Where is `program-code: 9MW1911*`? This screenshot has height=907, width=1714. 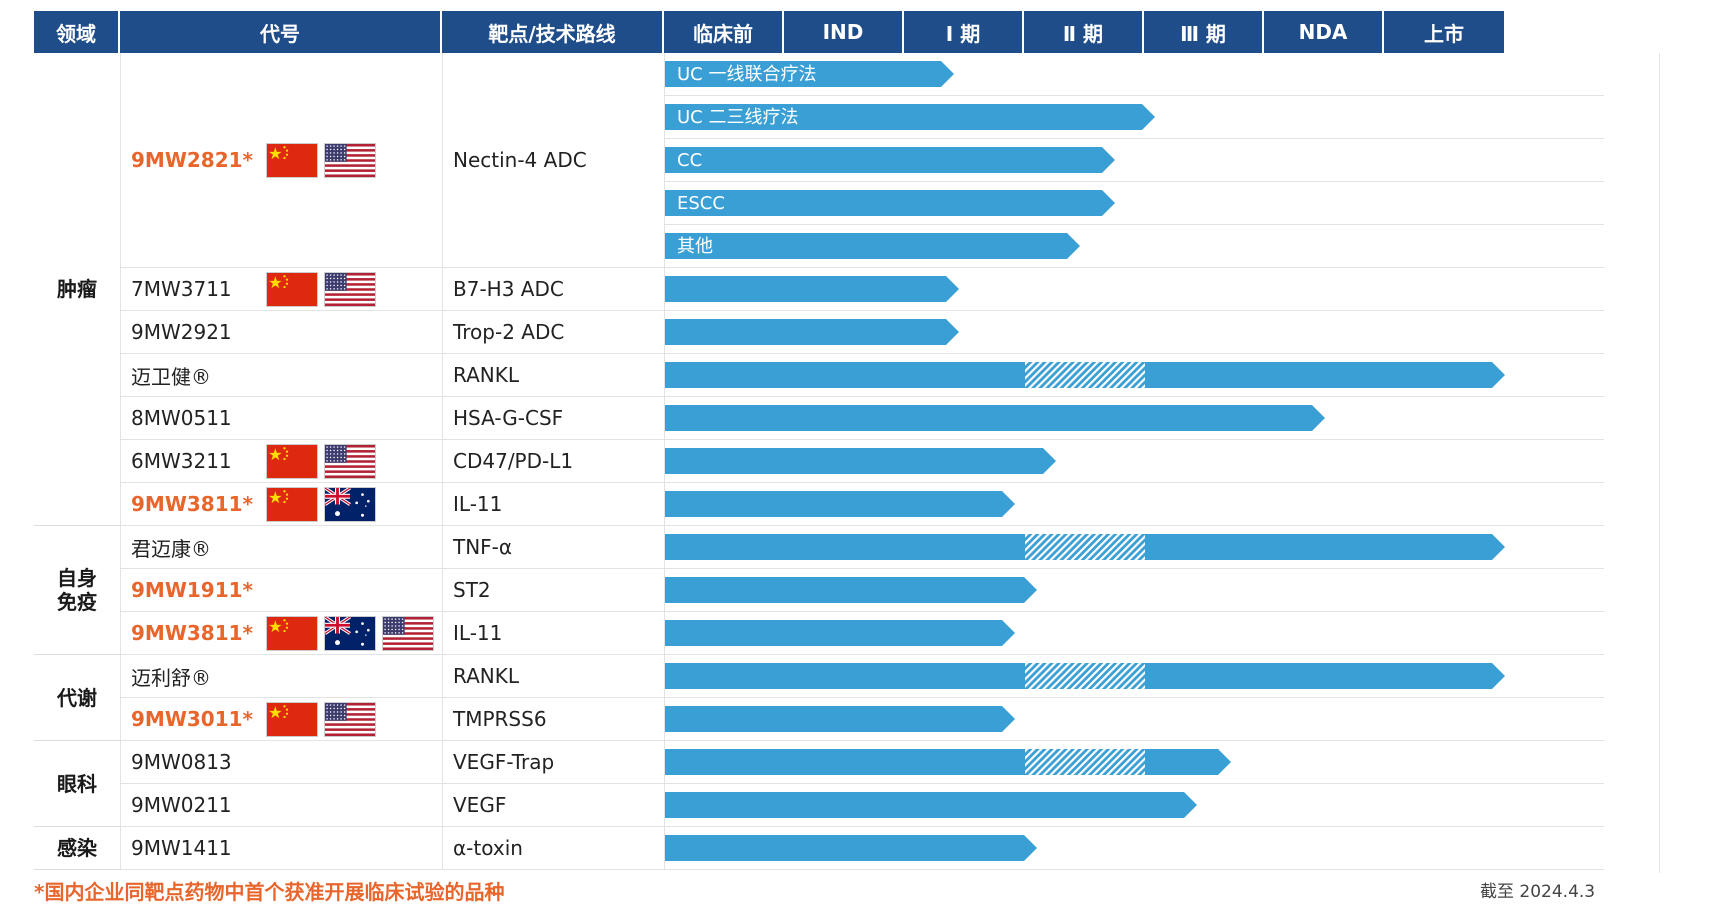
program-code: 9MW1911* is located at coordinates (192, 590).